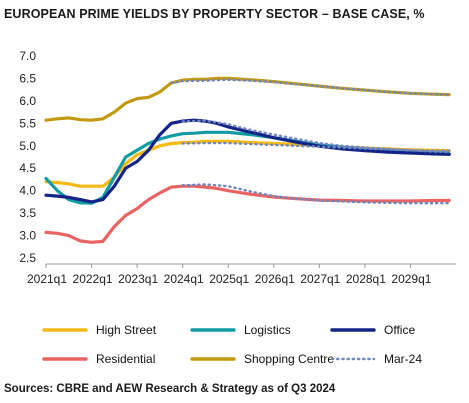 The height and width of the screenshot is (403, 469). Describe the element at coordinates (27, 78) in the screenshot. I see `y-tick-label: 6.5` at that location.